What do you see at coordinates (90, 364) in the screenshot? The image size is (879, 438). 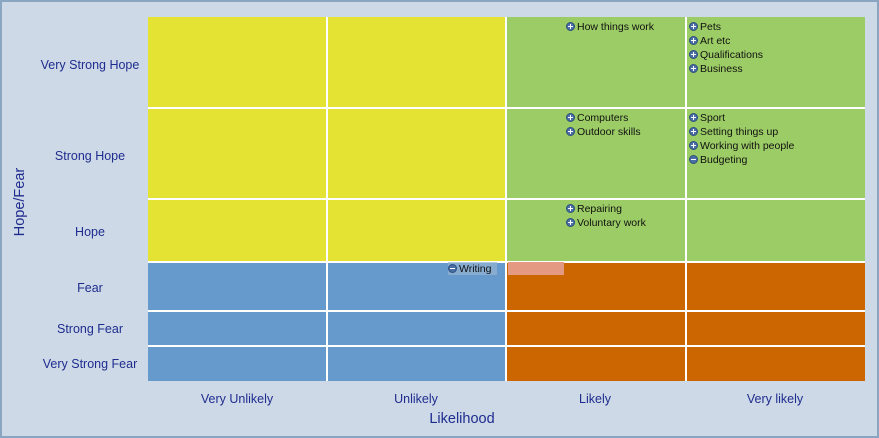 I see `row-label-very-strong-fear: Very Strong Fear` at bounding box center [90, 364].